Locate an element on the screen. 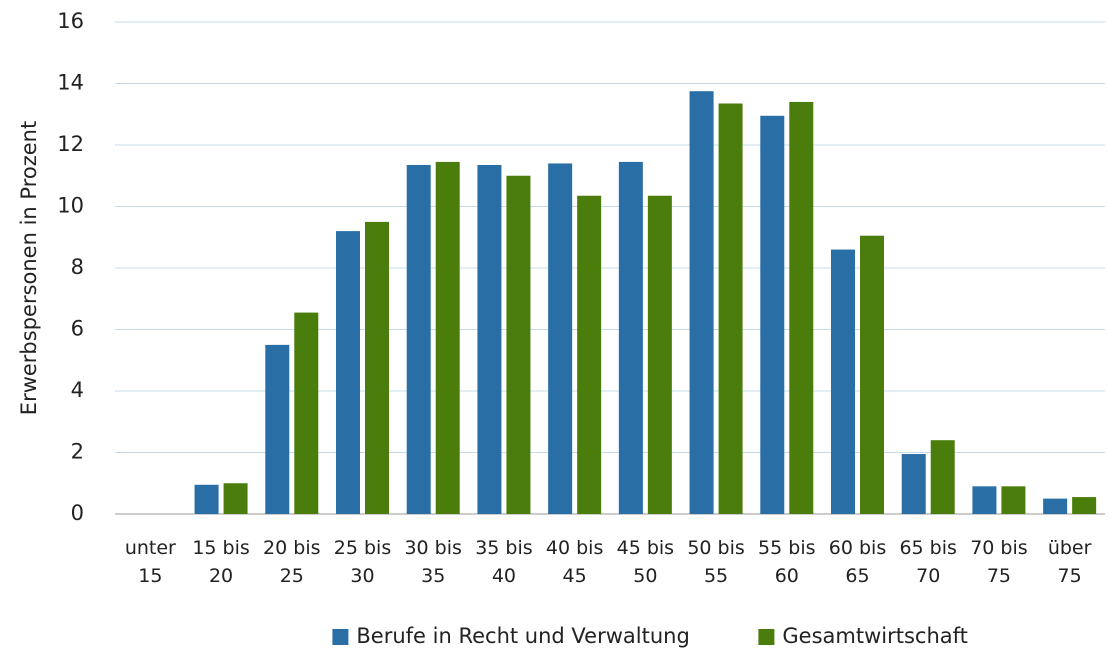 The height and width of the screenshot is (657, 1109). y-tick-label: 0 is located at coordinates (77, 513).